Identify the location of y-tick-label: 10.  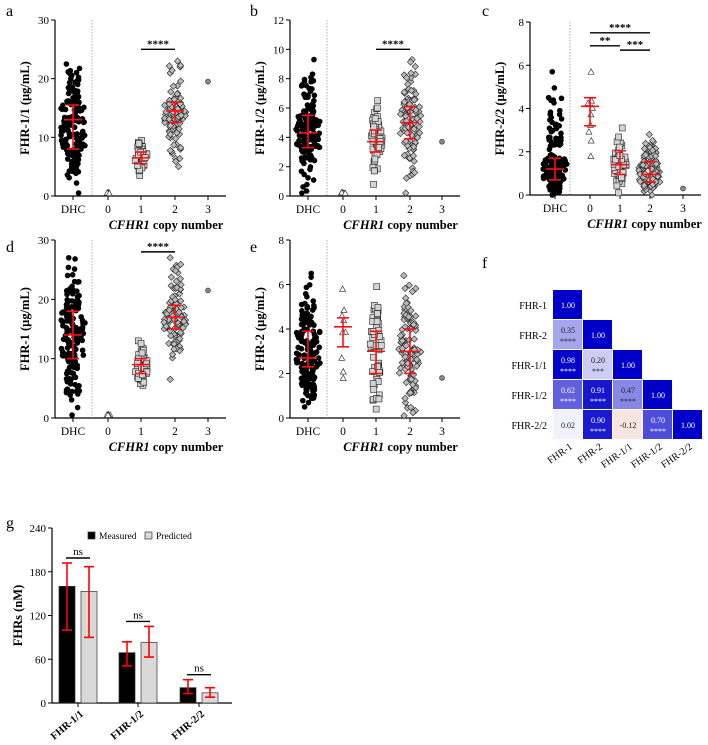
(44, 360).